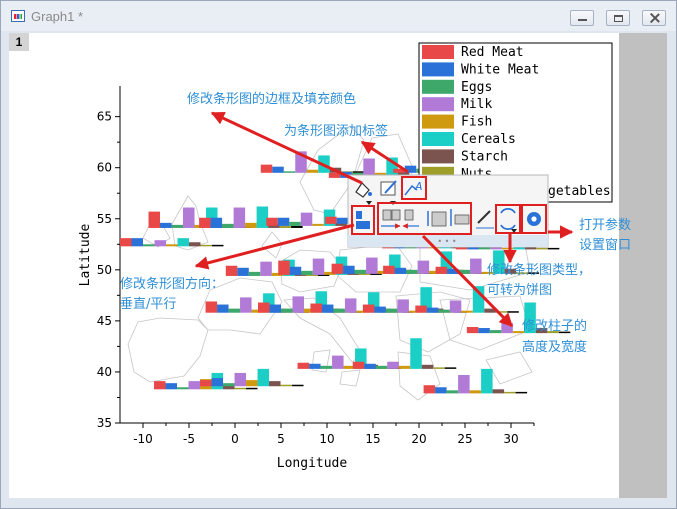  Describe the element at coordinates (654, 18) in the screenshot. I see `close-button` at that location.